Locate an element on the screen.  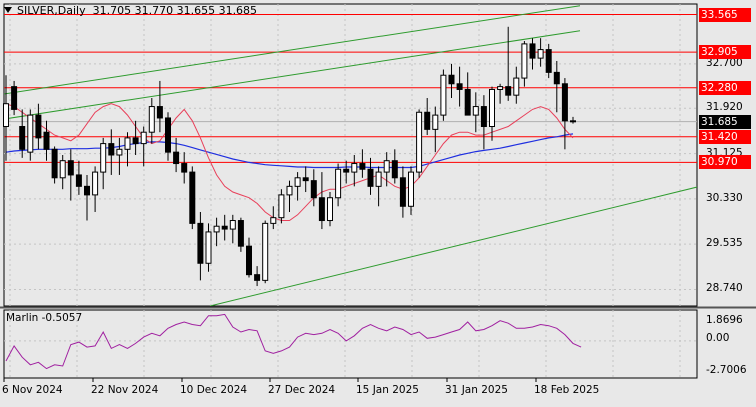
price-tick-label: 29.535 is located at coordinates (724, 243).